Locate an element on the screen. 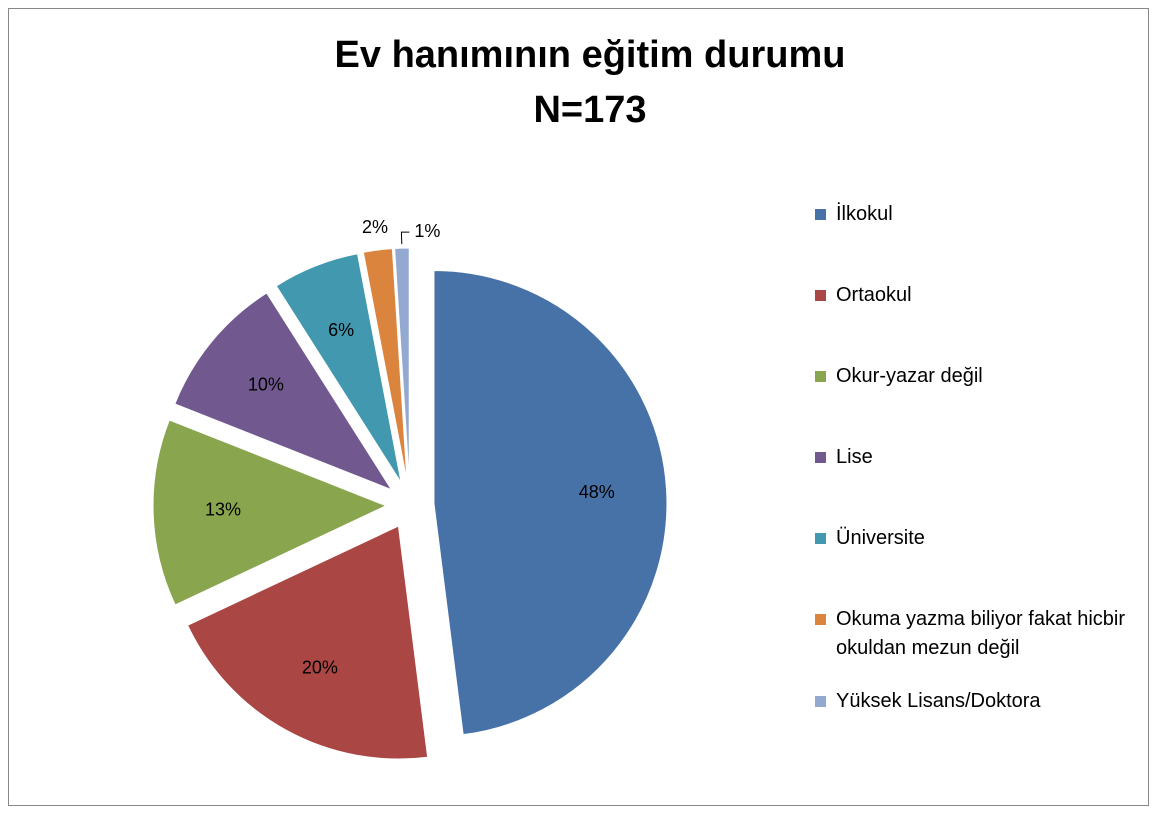  data-label: 2% is located at coordinates (375, 227).